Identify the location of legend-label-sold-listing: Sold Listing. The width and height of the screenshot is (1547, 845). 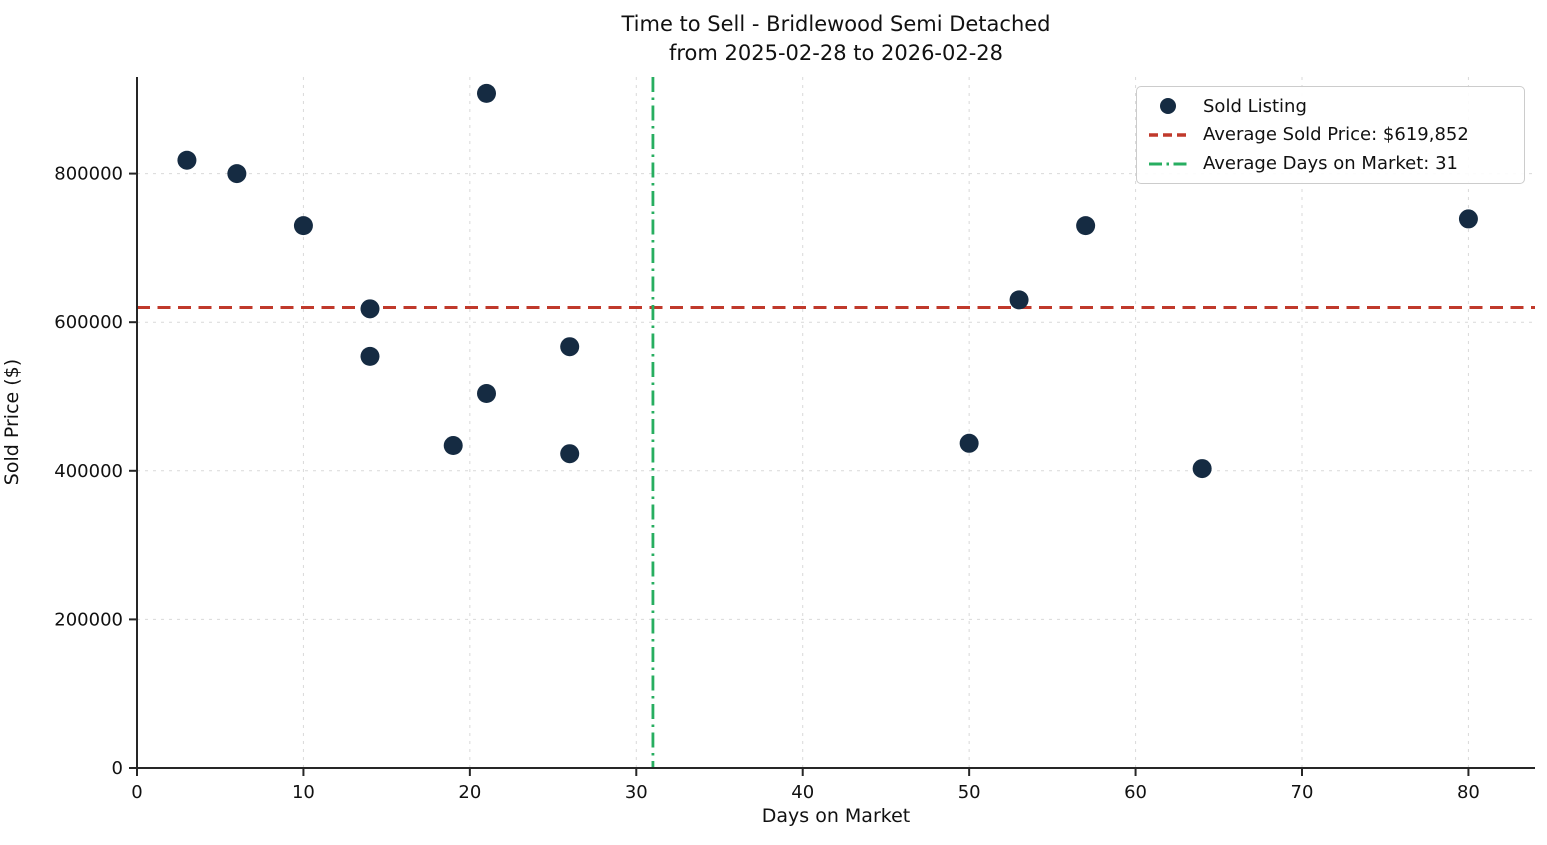
(1255, 106).